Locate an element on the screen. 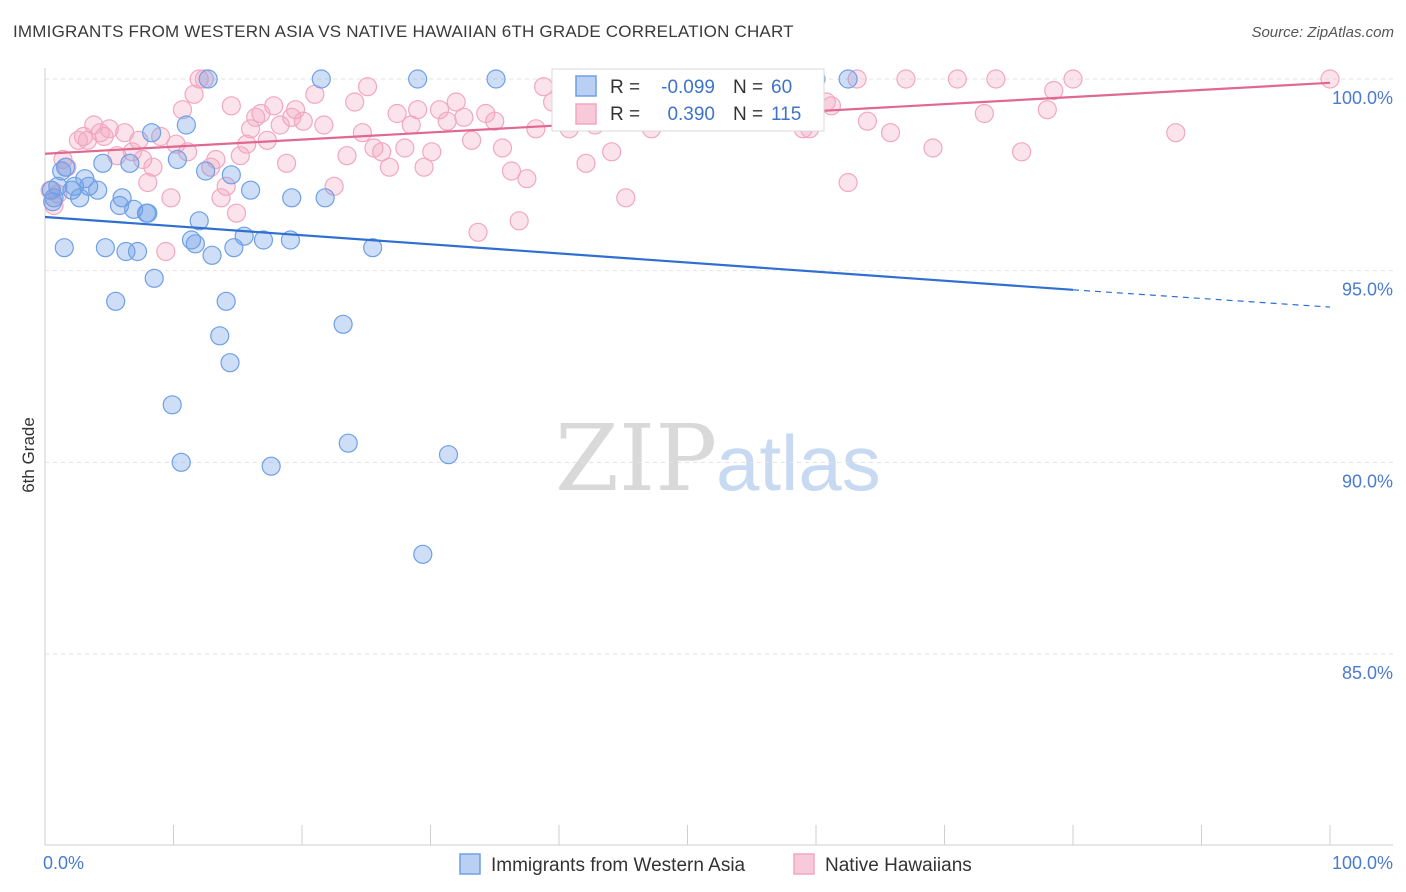 This screenshot has height=892, width=1406. legend-box: R = -0.099 N = 60 R = 0.390 N = 115 is located at coordinates (688, 100).